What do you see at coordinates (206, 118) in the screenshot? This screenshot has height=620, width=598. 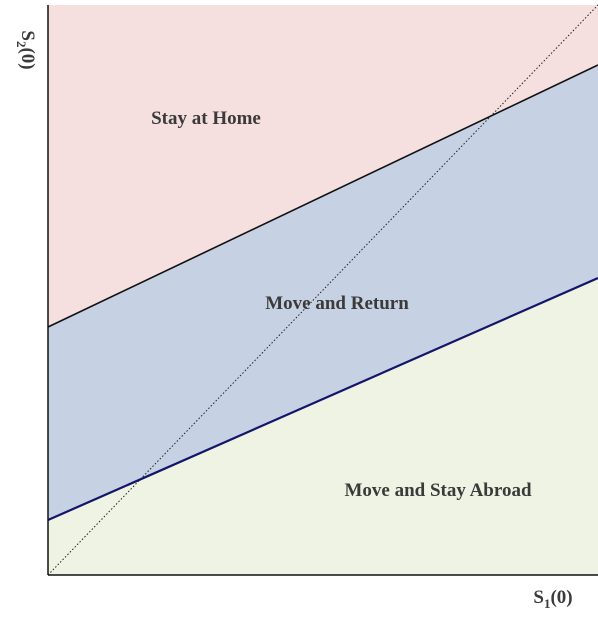 I see `region-label: Stay at Home` at bounding box center [206, 118].